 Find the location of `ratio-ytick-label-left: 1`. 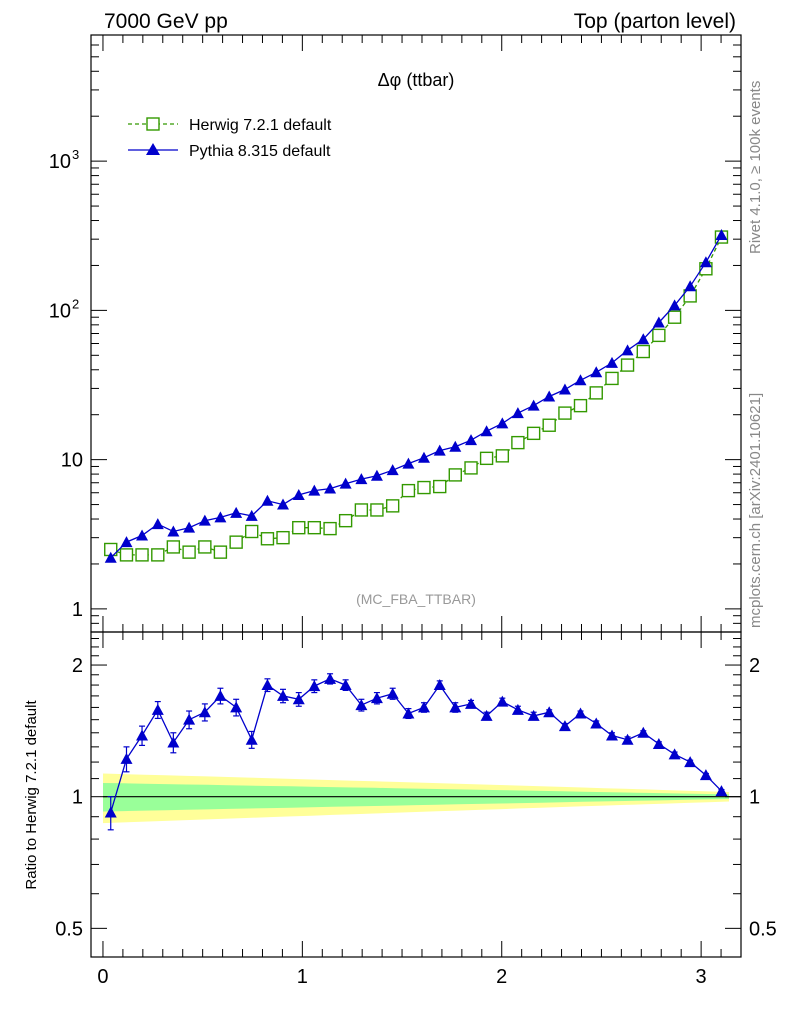

ratio-ytick-label-left: 1 is located at coordinates (77, 798).